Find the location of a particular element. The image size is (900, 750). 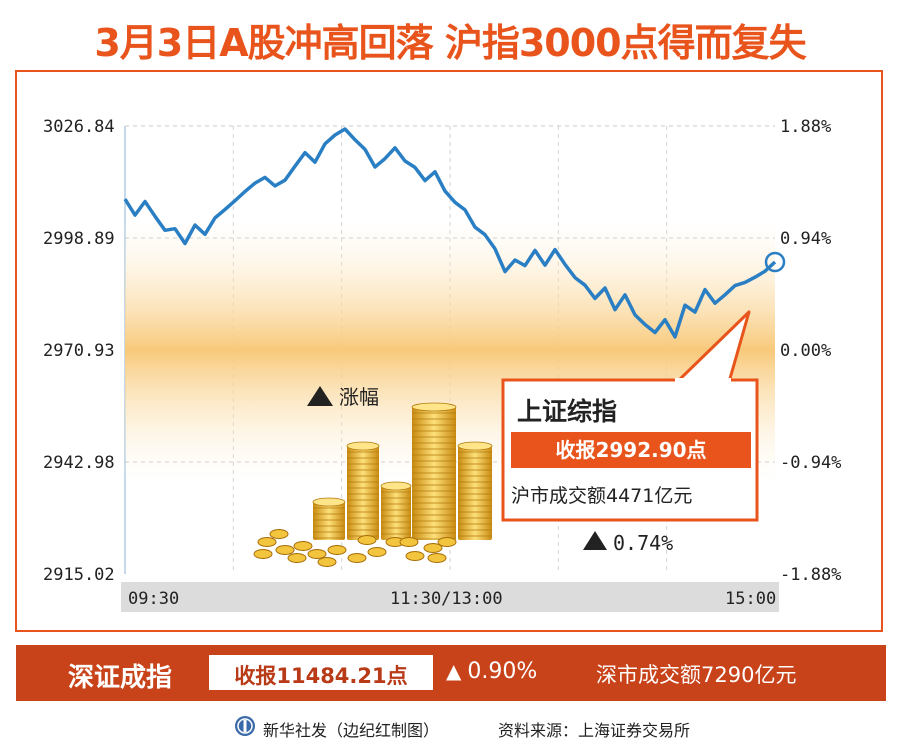

sz-close-box: 收报11484.21点 is located at coordinates (321, 672).